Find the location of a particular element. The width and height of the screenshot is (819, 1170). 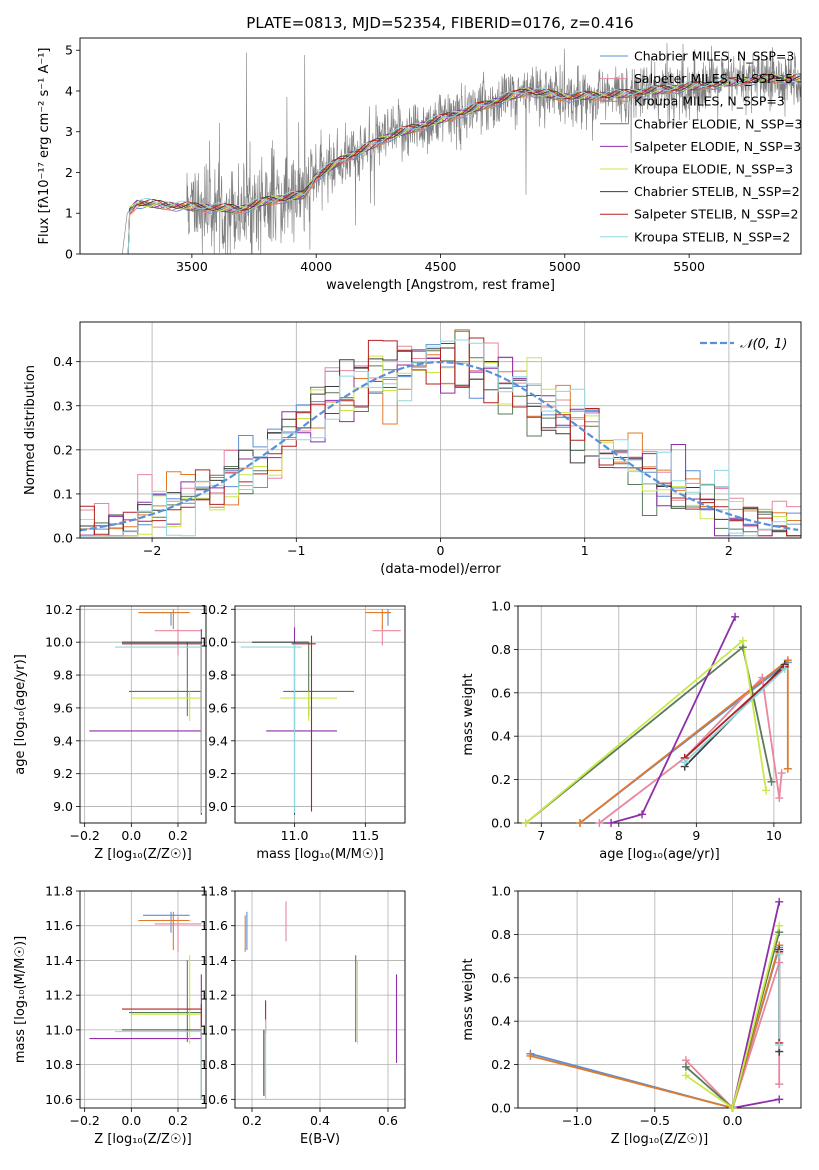

y-axis-label: mass weight is located at coordinates (468, 714).